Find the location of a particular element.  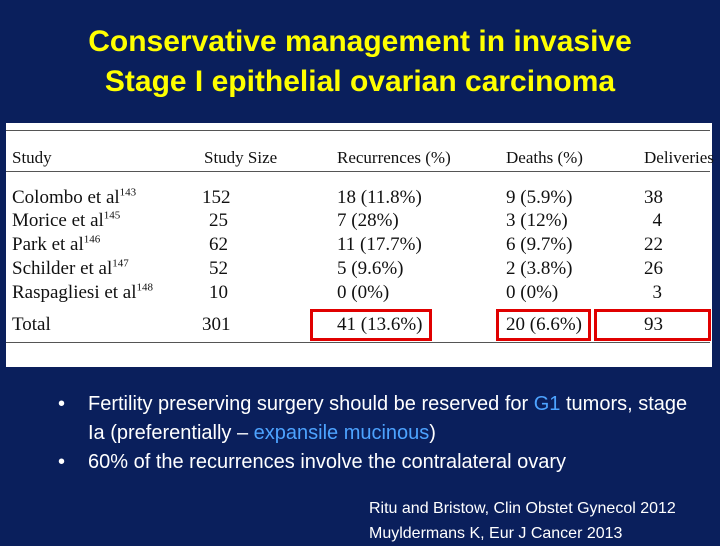

table-row-total-deaths: 20 (6.6%) is located at coordinates (544, 324).